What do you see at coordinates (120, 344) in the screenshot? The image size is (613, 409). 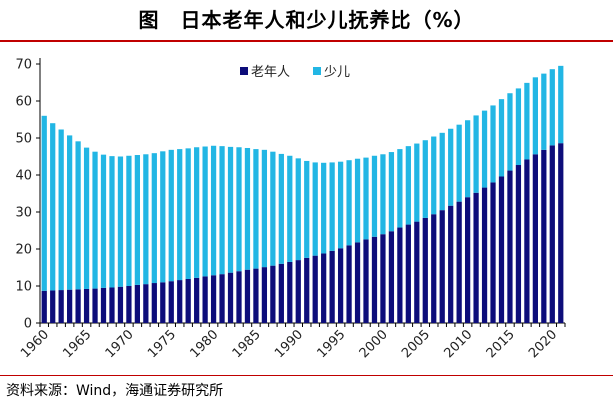 I see `x-tick-label: 1970` at bounding box center [120, 344].